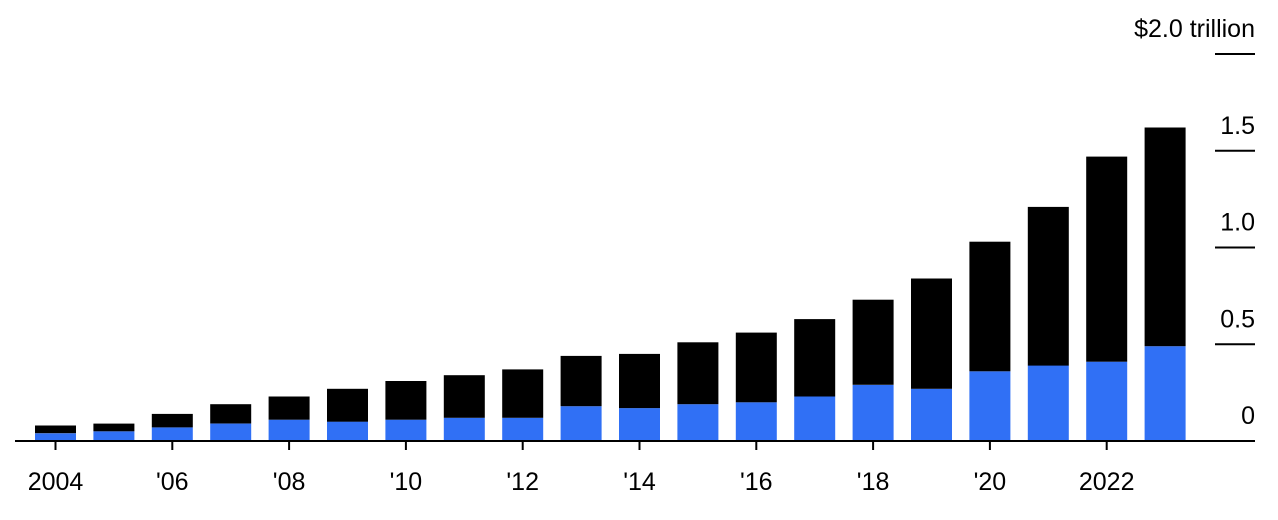 This screenshot has height=520, width=1278. I want to click on x-tick-label-2022: 2022, so click(1107, 482).